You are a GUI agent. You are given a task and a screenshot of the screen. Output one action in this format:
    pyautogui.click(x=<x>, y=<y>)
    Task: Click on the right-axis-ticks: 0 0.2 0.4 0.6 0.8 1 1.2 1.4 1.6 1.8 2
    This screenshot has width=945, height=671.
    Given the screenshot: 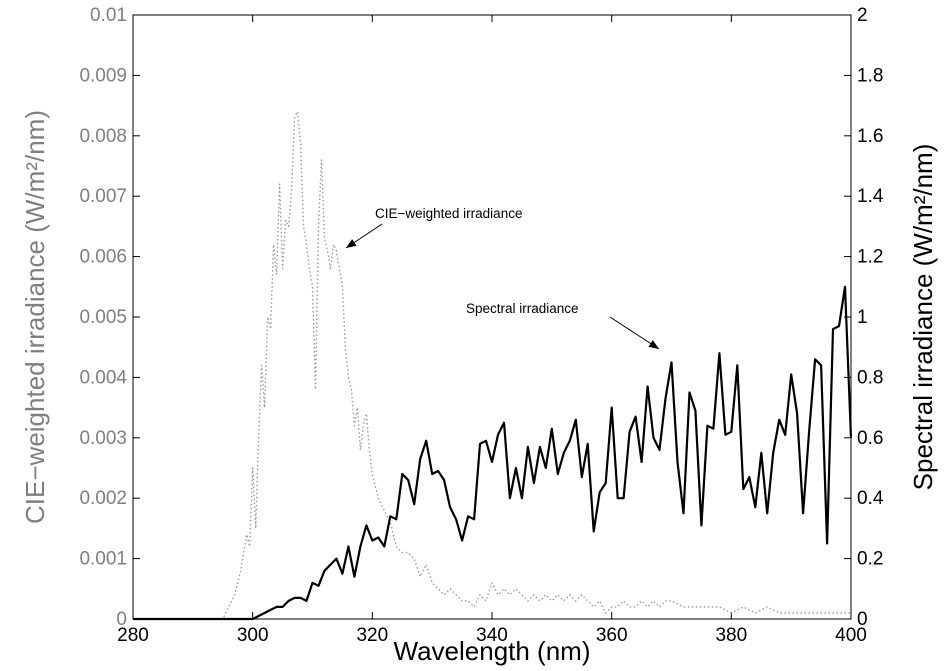 What is the action you would take?
    pyautogui.click(x=864, y=317)
    